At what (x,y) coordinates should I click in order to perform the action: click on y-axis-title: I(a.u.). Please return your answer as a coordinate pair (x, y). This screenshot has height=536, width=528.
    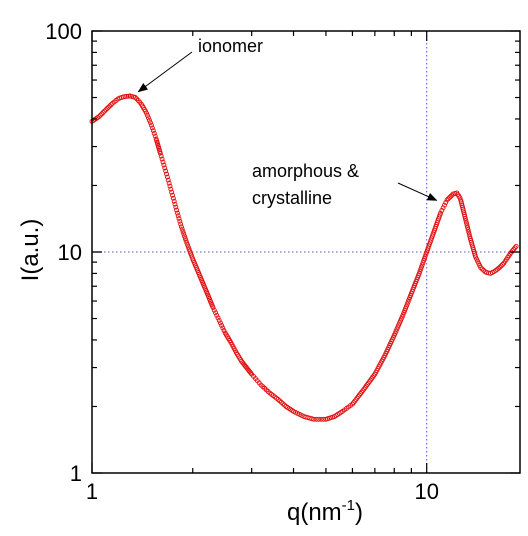
    Looking at the image, I should click on (30, 250).